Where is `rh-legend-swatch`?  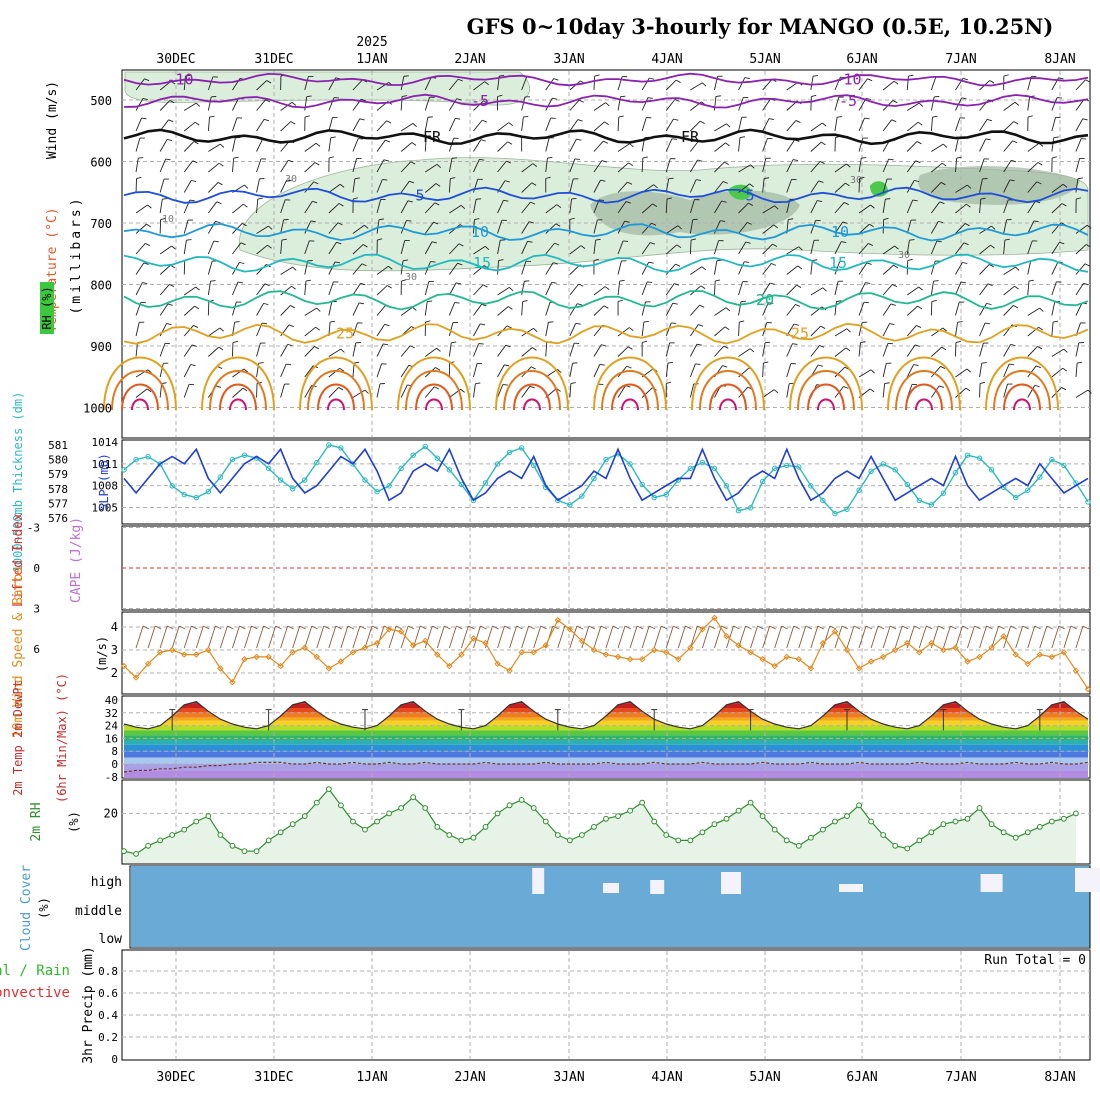
rh-legend-swatch is located at coordinates (47, 308).